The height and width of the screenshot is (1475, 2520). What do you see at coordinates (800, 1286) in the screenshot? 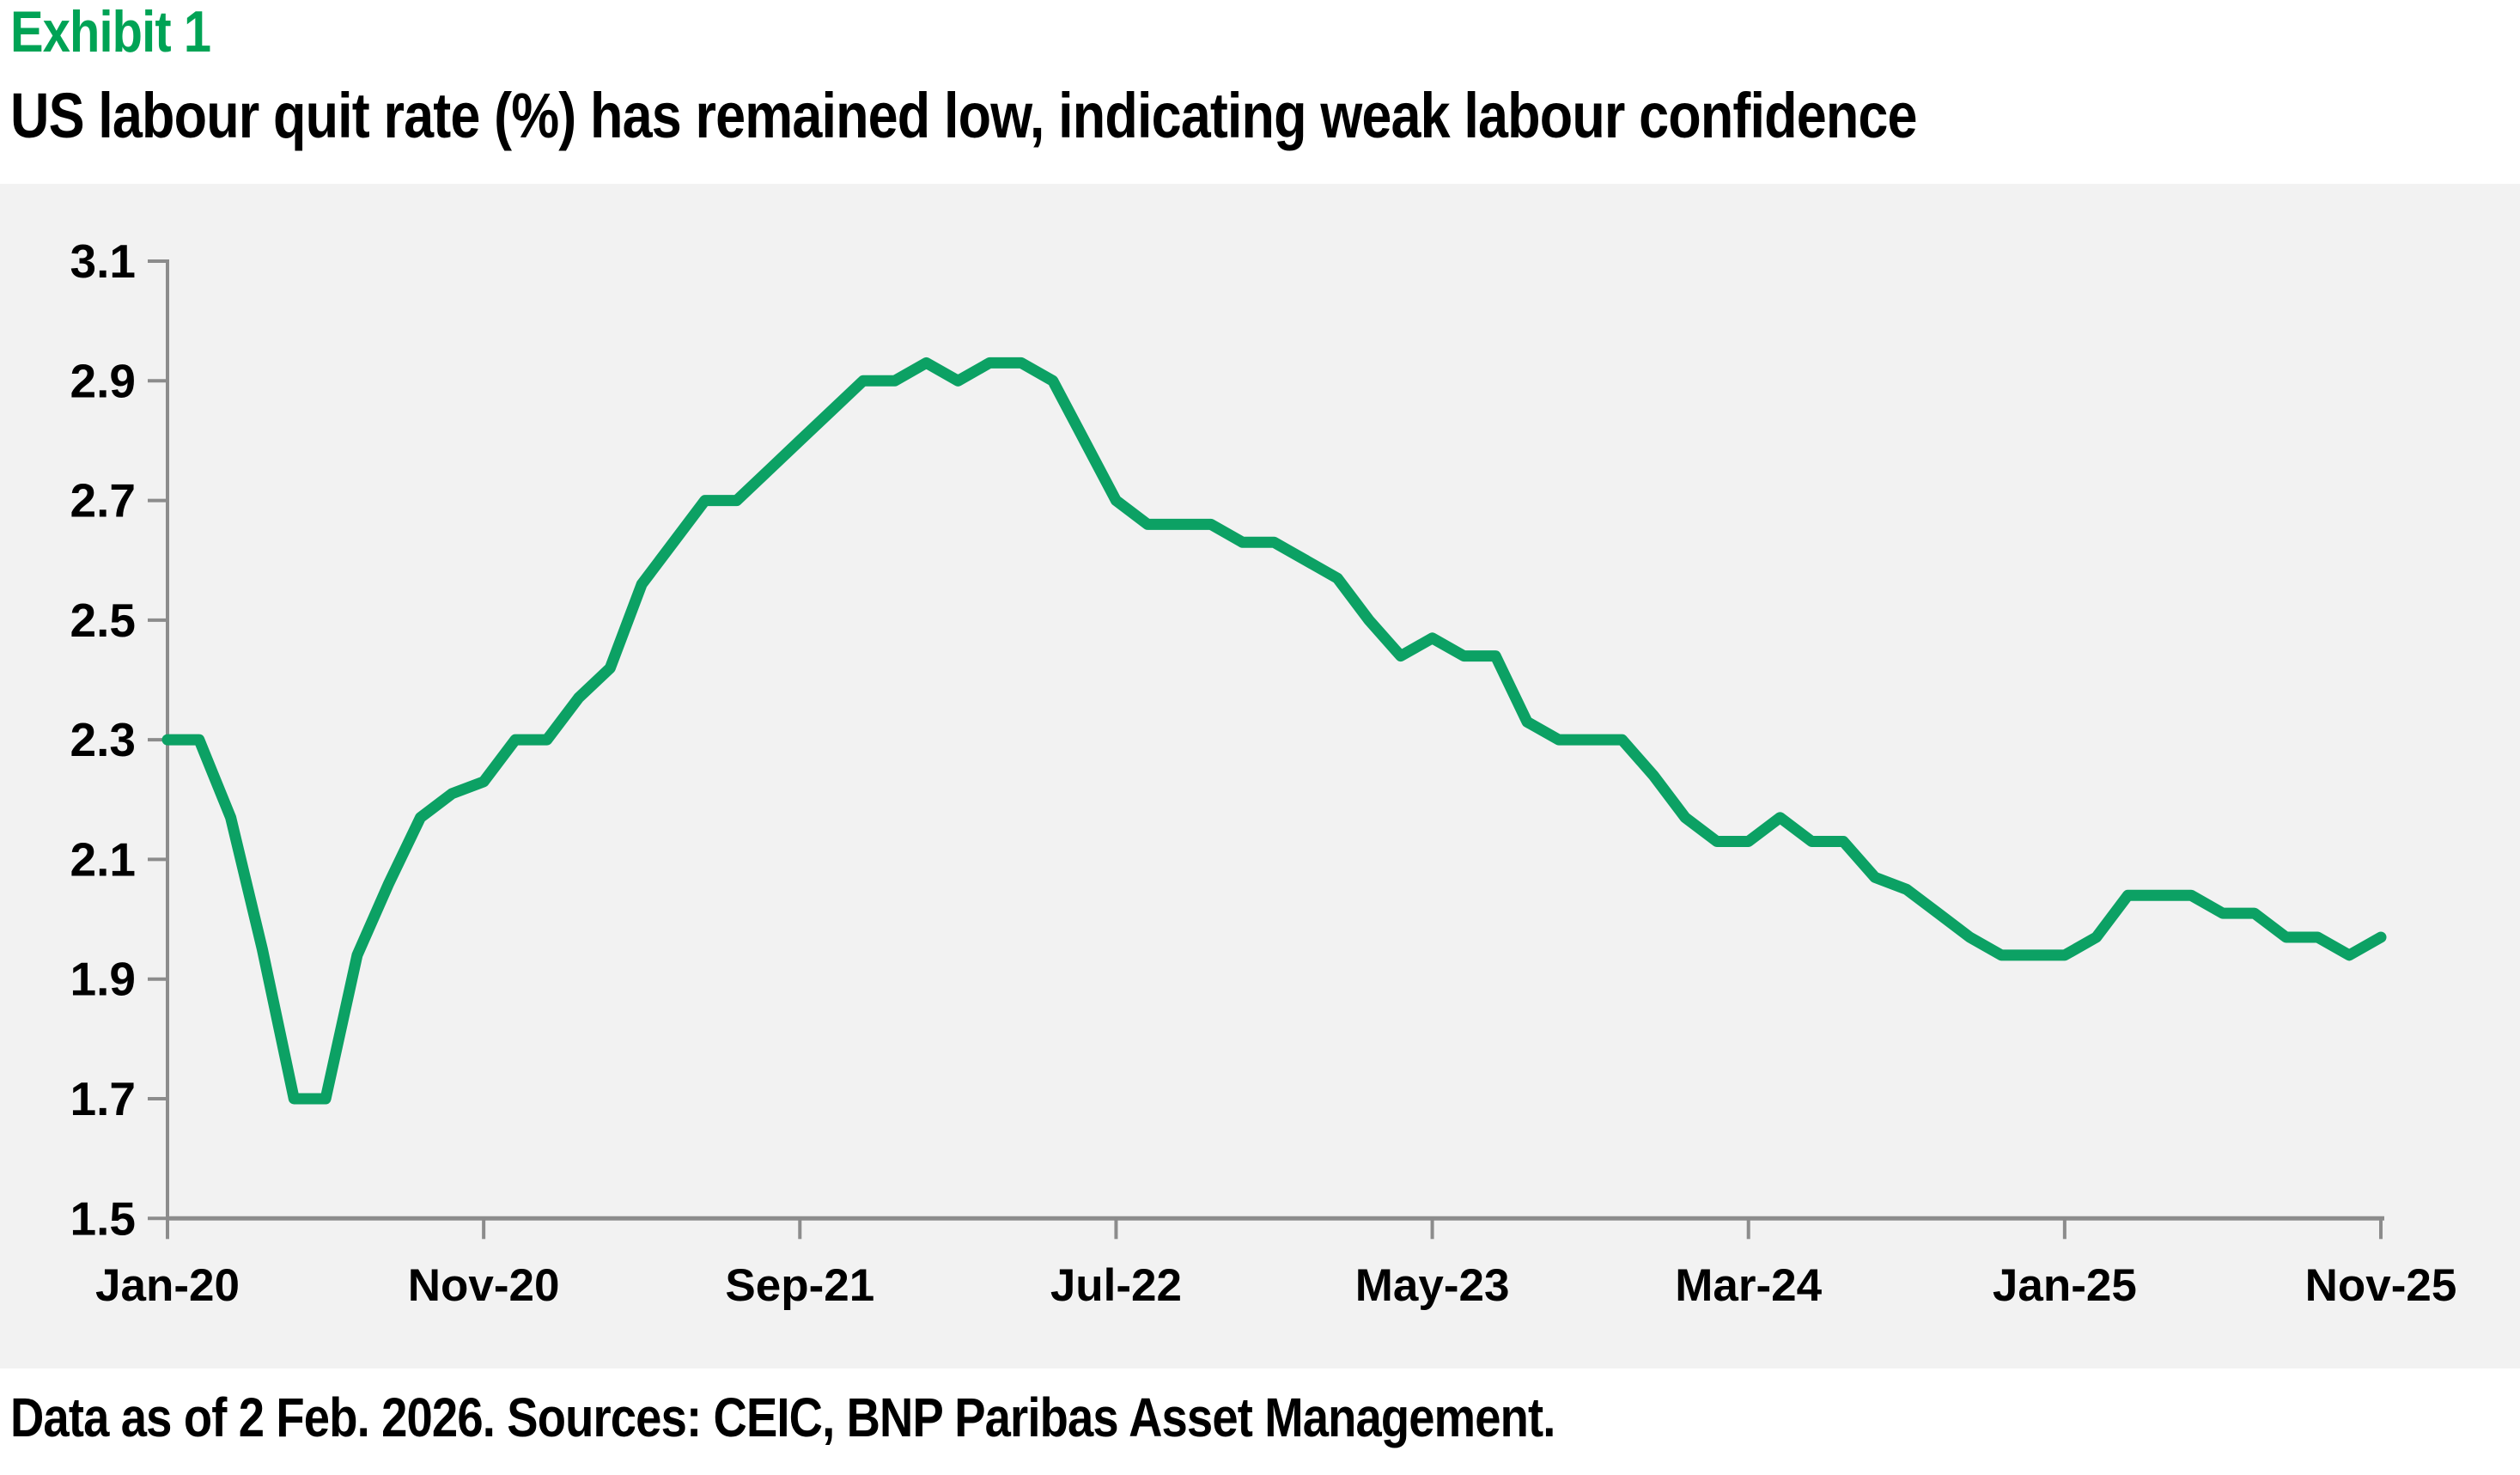
I see `x-tick-label: Sep-21` at bounding box center [800, 1286].